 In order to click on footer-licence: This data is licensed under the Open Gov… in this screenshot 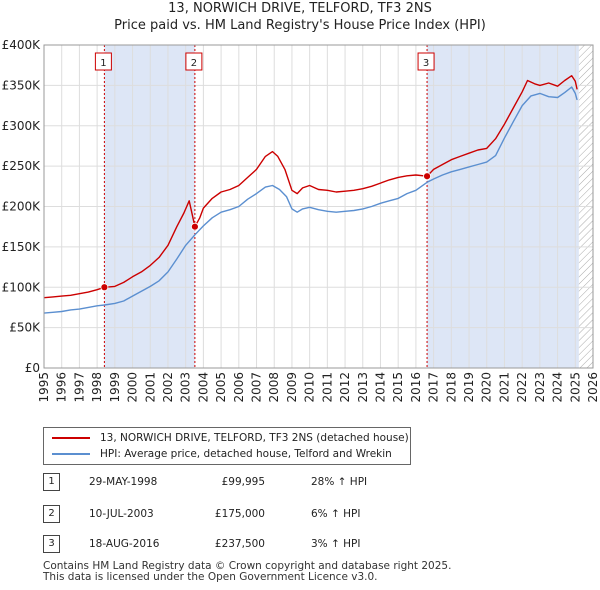, I will do `click(210, 576)`.